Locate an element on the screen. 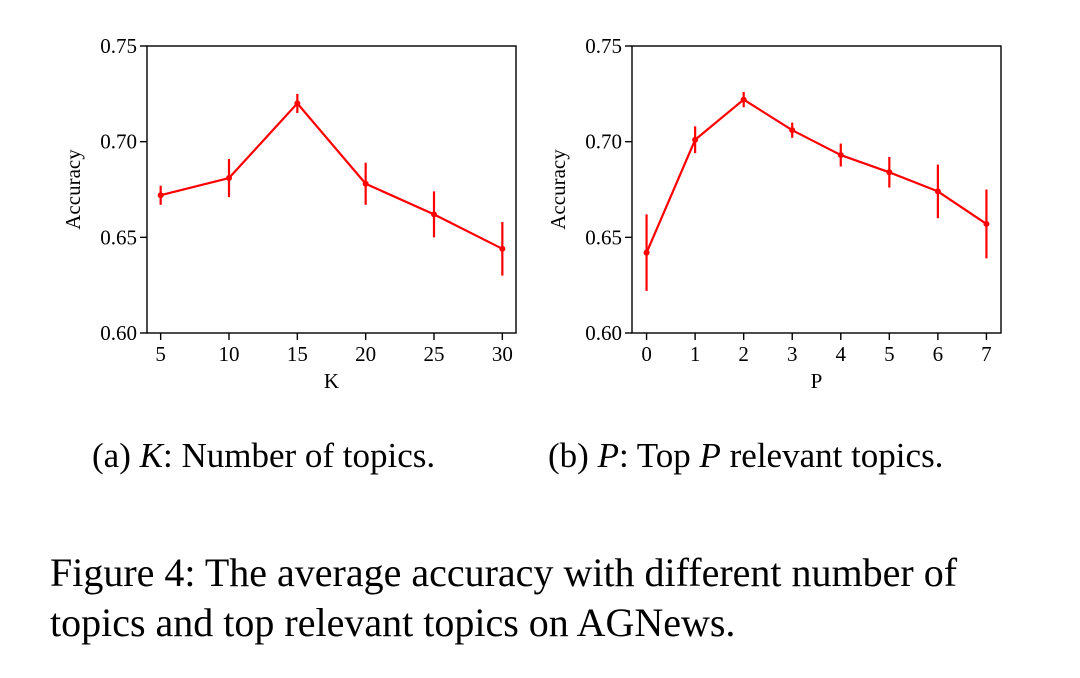 The width and height of the screenshot is (1080, 678). subcaption-b: (b) P: Top P relevant topics. is located at coordinates (745, 456).